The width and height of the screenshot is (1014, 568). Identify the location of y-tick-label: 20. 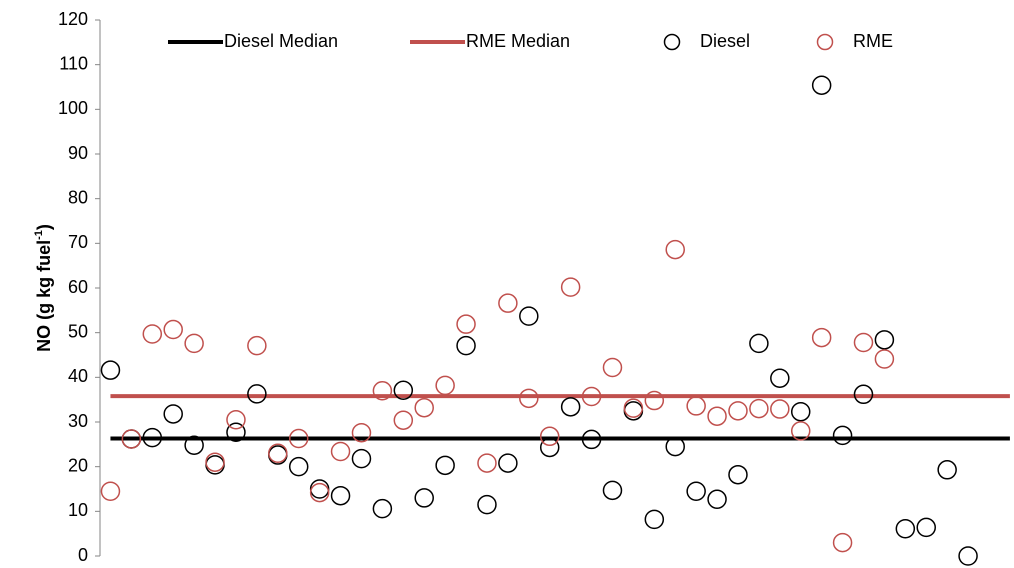
(78, 465).